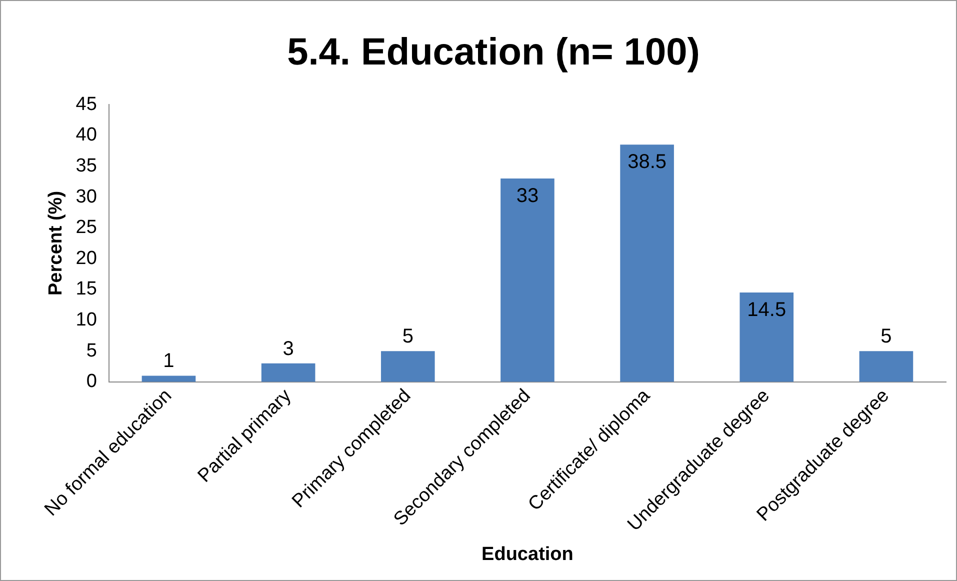  What do you see at coordinates (493, 52) in the screenshot?
I see `chart-title: 5.4. Education (n= 100)` at bounding box center [493, 52].